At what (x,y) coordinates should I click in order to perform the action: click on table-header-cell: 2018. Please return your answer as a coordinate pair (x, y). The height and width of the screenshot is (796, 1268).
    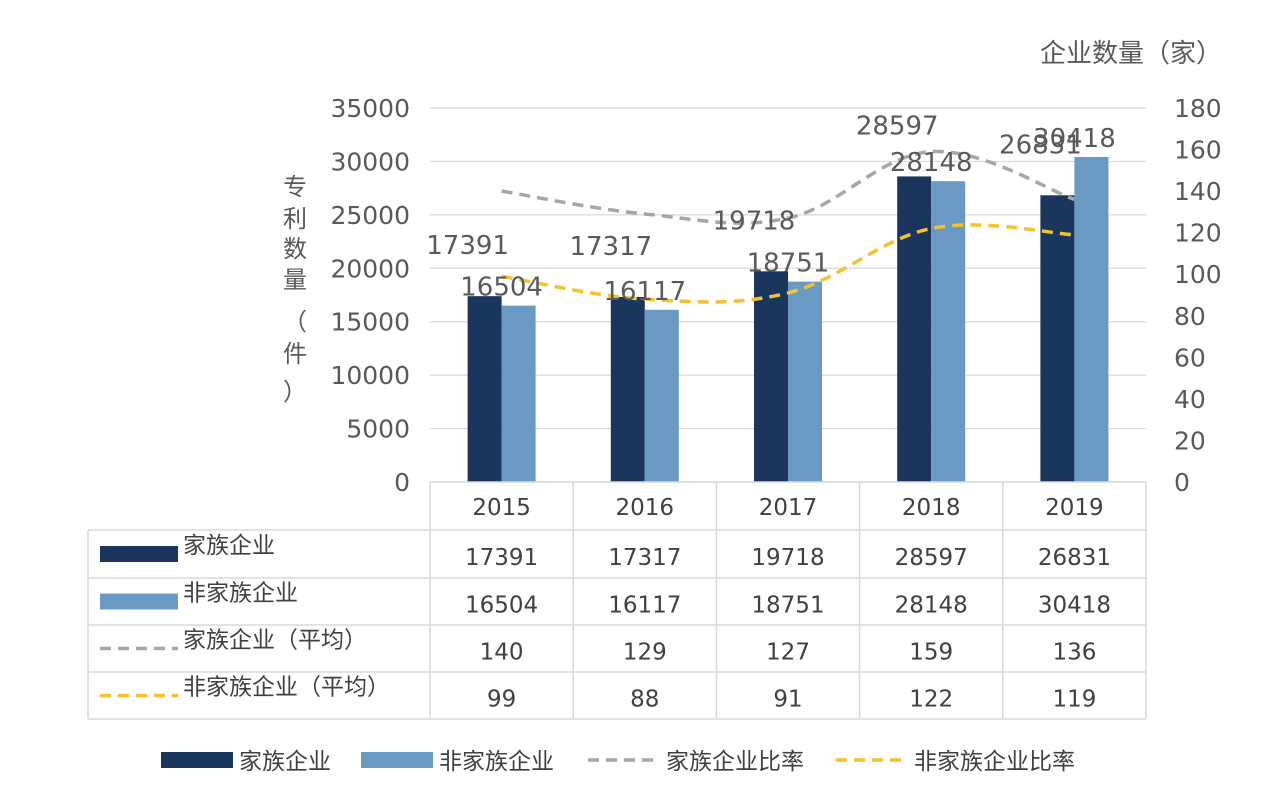
    Looking at the image, I should click on (931, 508).